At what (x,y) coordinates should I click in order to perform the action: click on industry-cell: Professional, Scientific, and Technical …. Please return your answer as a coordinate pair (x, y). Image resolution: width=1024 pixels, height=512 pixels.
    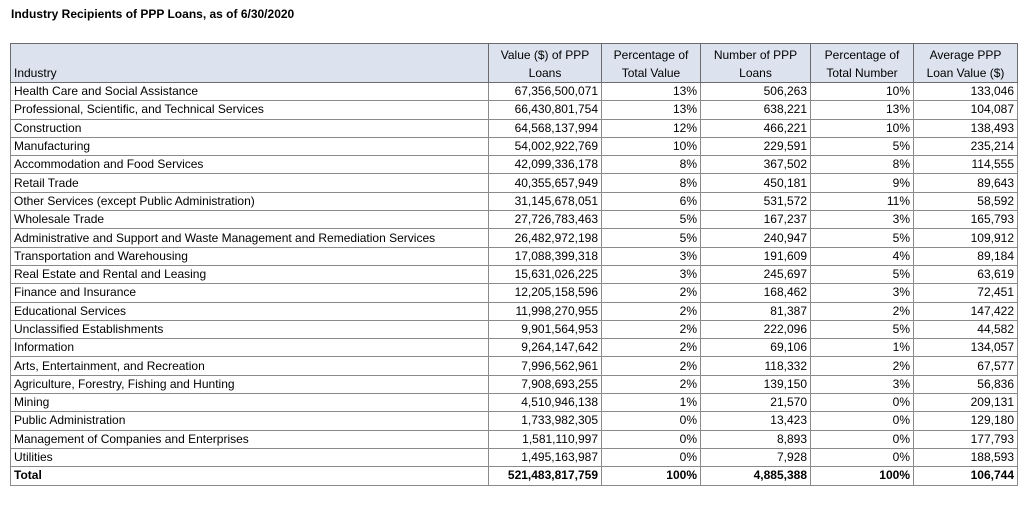
    Looking at the image, I should click on (249, 110).